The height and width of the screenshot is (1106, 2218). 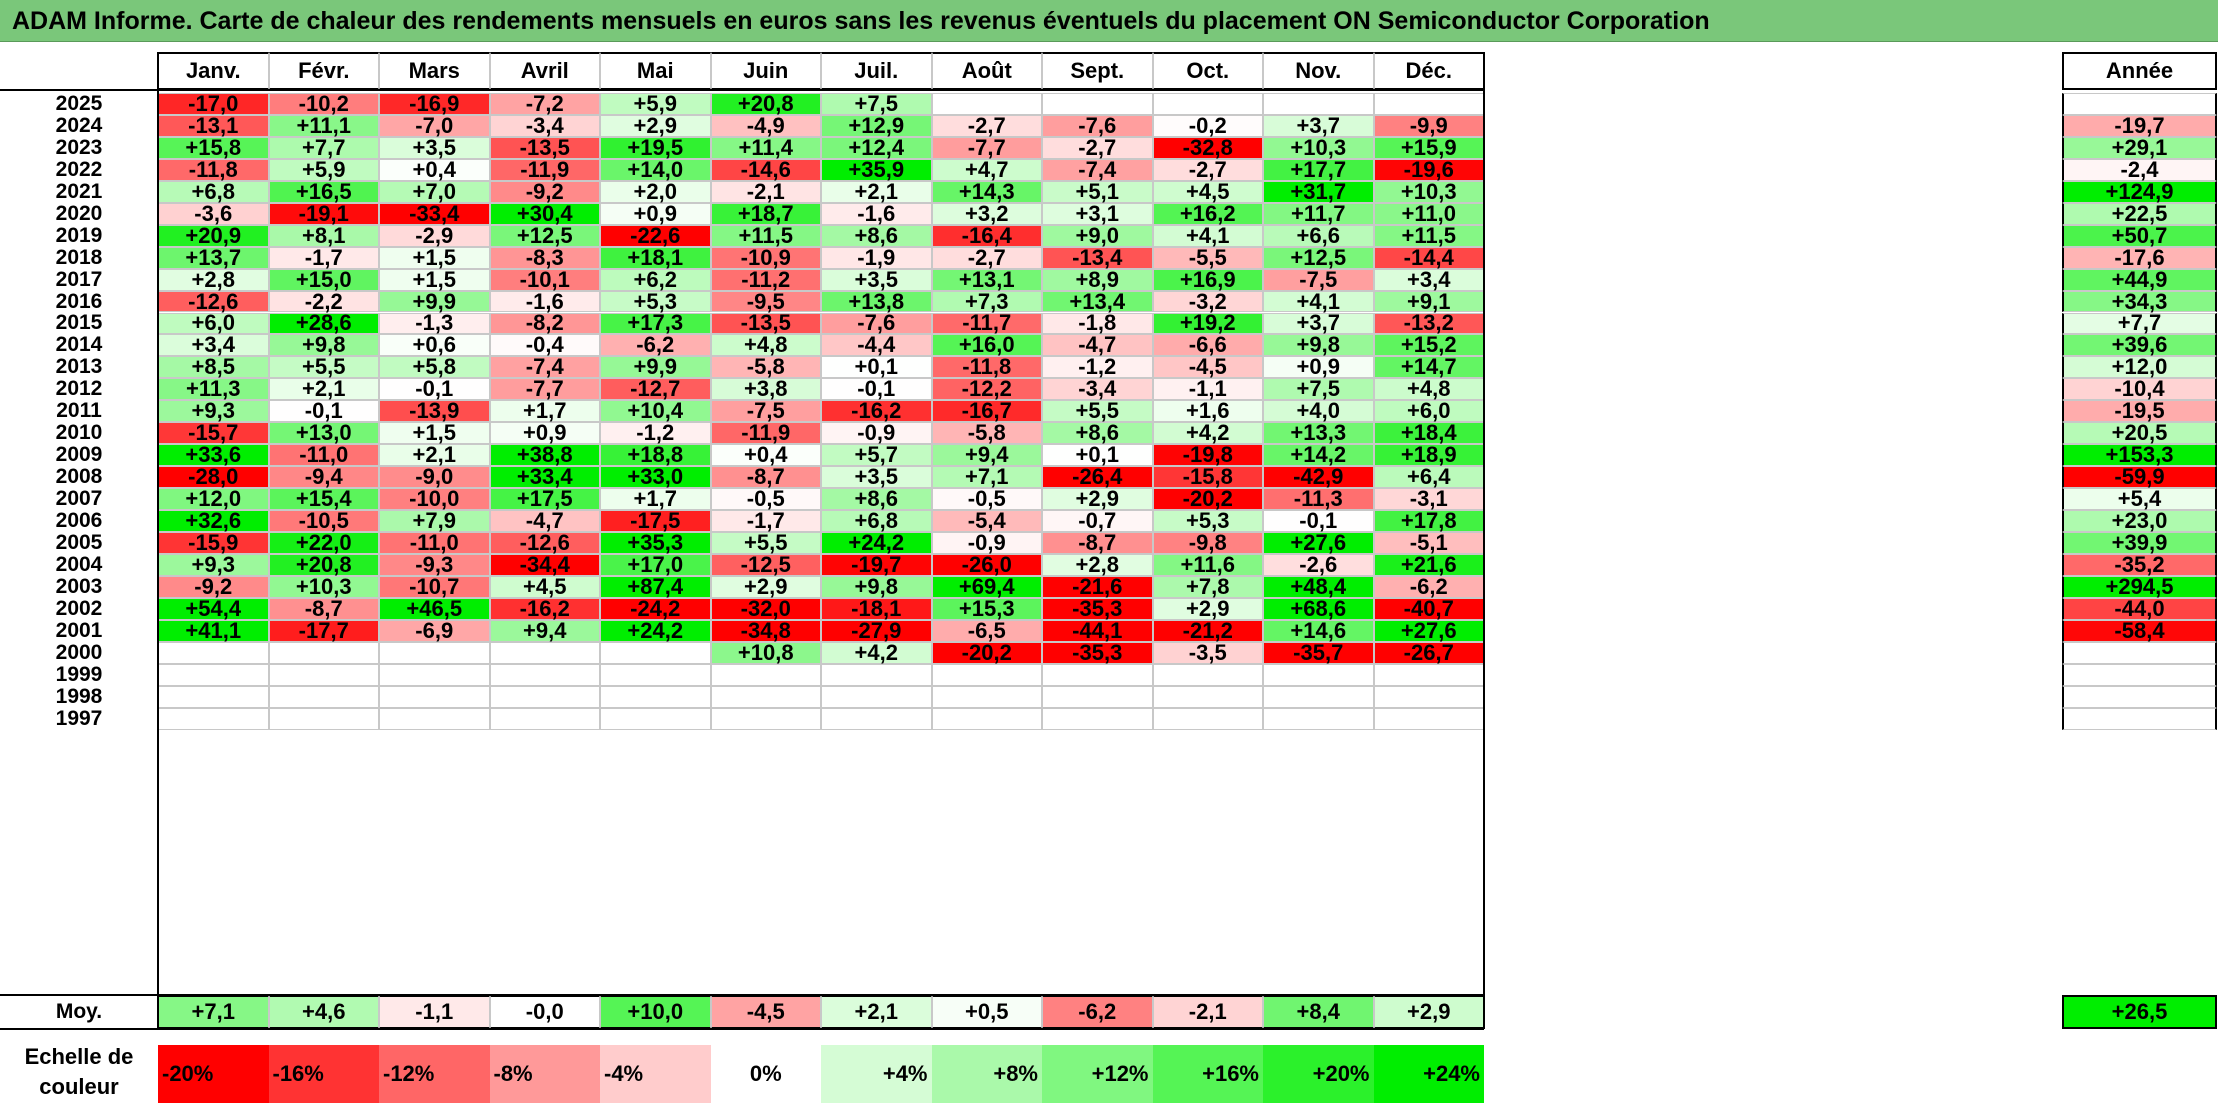 What do you see at coordinates (79, 103) in the screenshot?
I see `row-year-label: 2025` at bounding box center [79, 103].